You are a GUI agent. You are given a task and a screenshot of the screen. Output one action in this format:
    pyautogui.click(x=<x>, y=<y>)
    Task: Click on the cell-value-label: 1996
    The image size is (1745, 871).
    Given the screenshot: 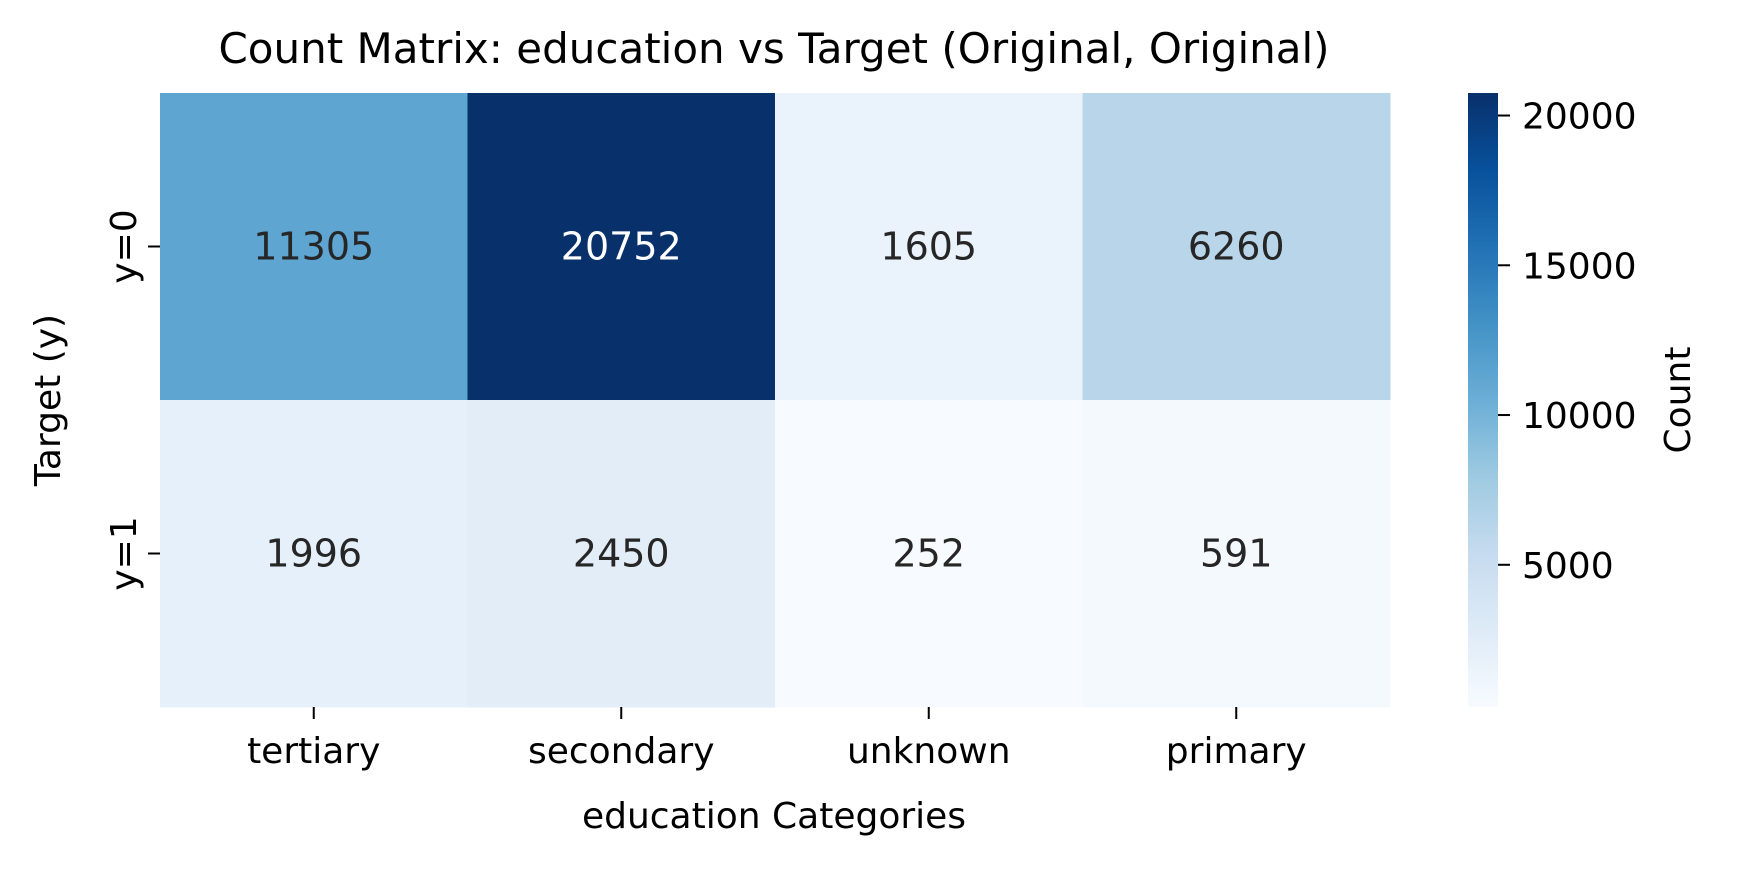 What is the action you would take?
    pyautogui.click(x=313, y=554)
    